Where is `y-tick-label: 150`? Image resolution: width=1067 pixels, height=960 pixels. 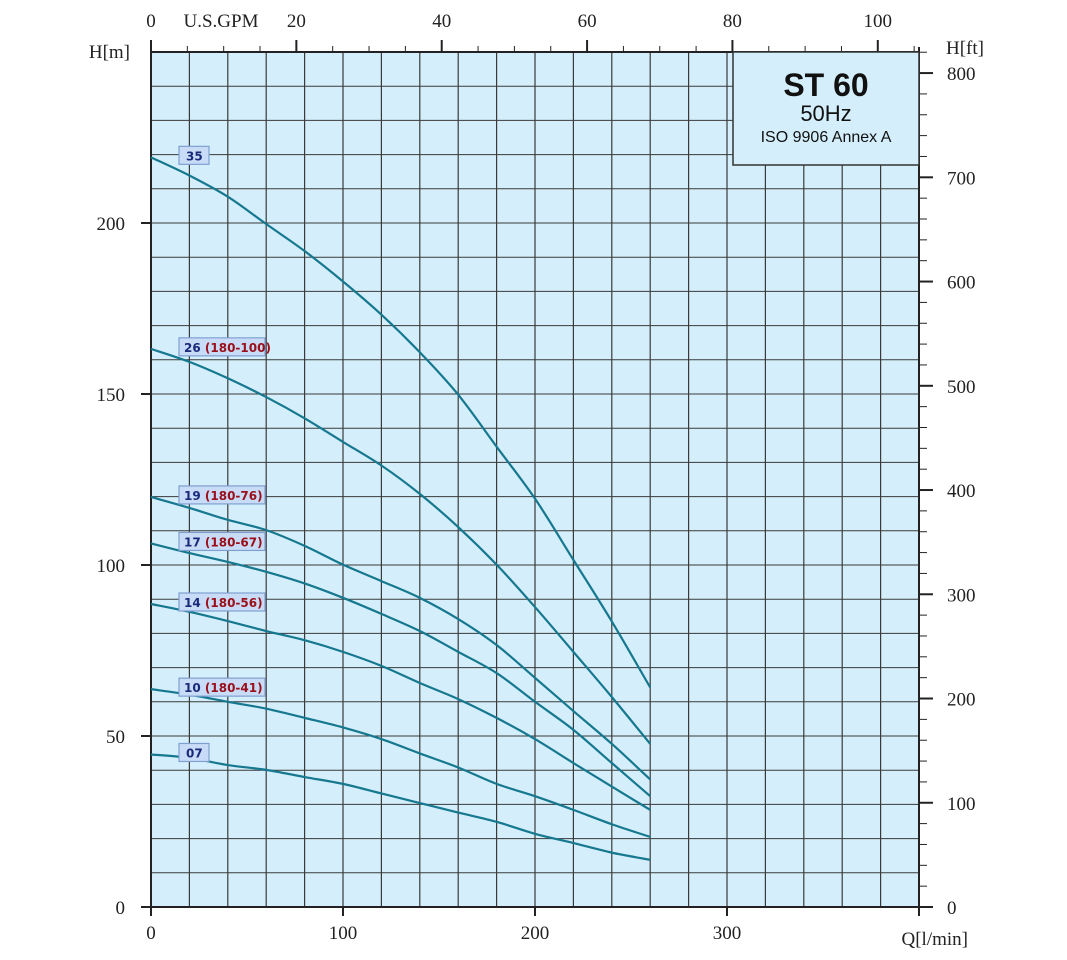
y-tick-label: 150 is located at coordinates (111, 395).